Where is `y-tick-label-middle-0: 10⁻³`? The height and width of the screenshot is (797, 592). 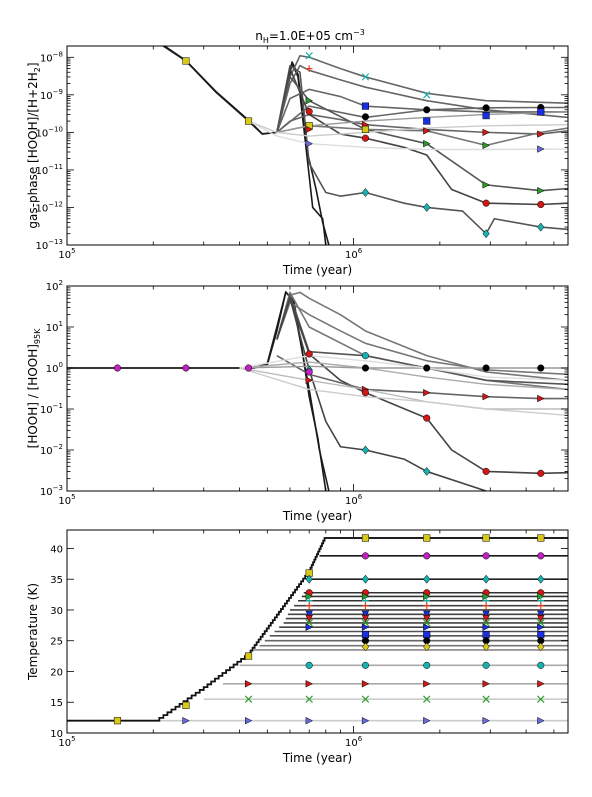 y-tick-label-middle-0: 10⁻³ is located at coordinates (51, 491).